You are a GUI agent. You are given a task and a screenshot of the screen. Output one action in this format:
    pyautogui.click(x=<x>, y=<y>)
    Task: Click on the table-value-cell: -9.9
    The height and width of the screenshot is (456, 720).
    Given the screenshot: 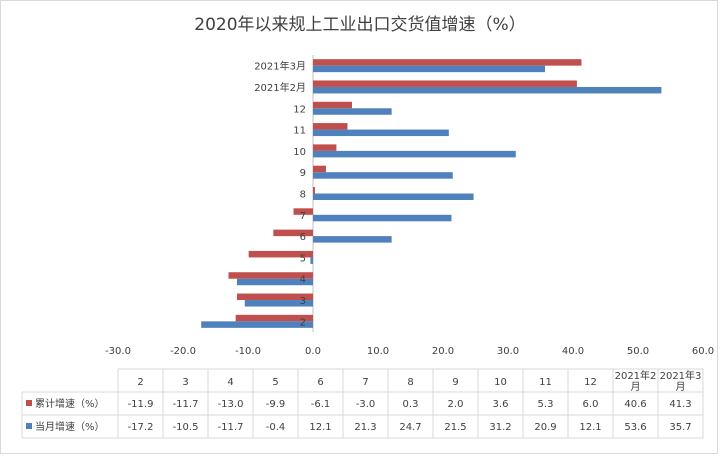 What is the action you would take?
    pyautogui.click(x=276, y=404)
    